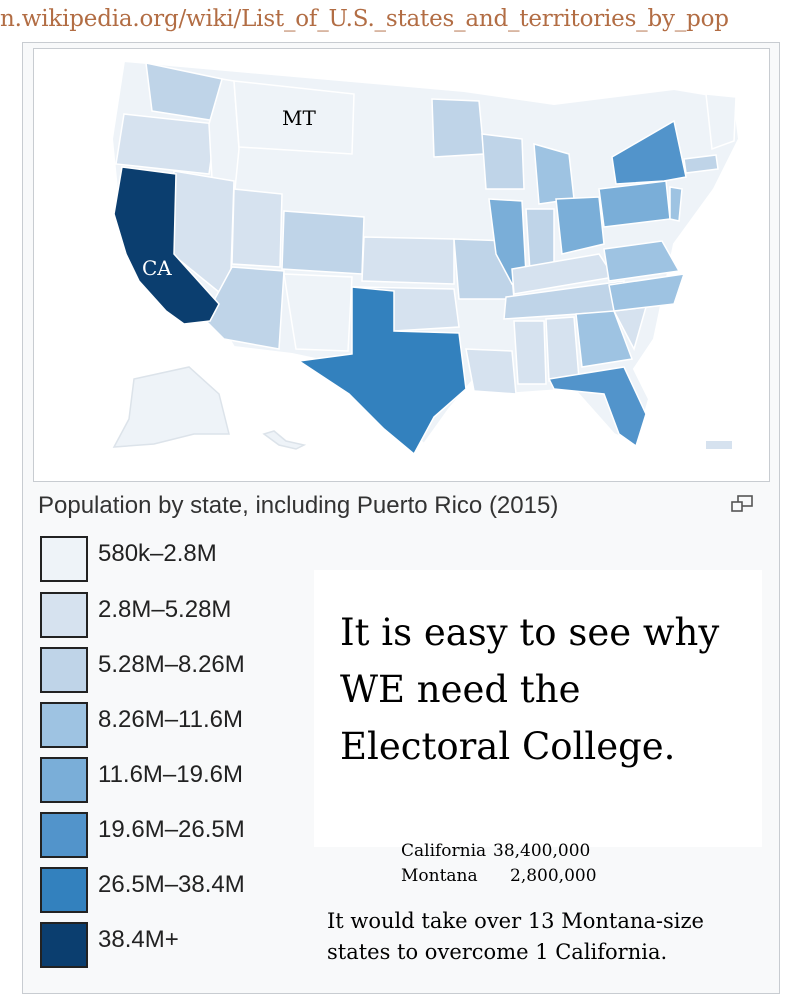  What do you see at coordinates (597, 407) in the screenshot?
I see `map-state-fl` at bounding box center [597, 407].